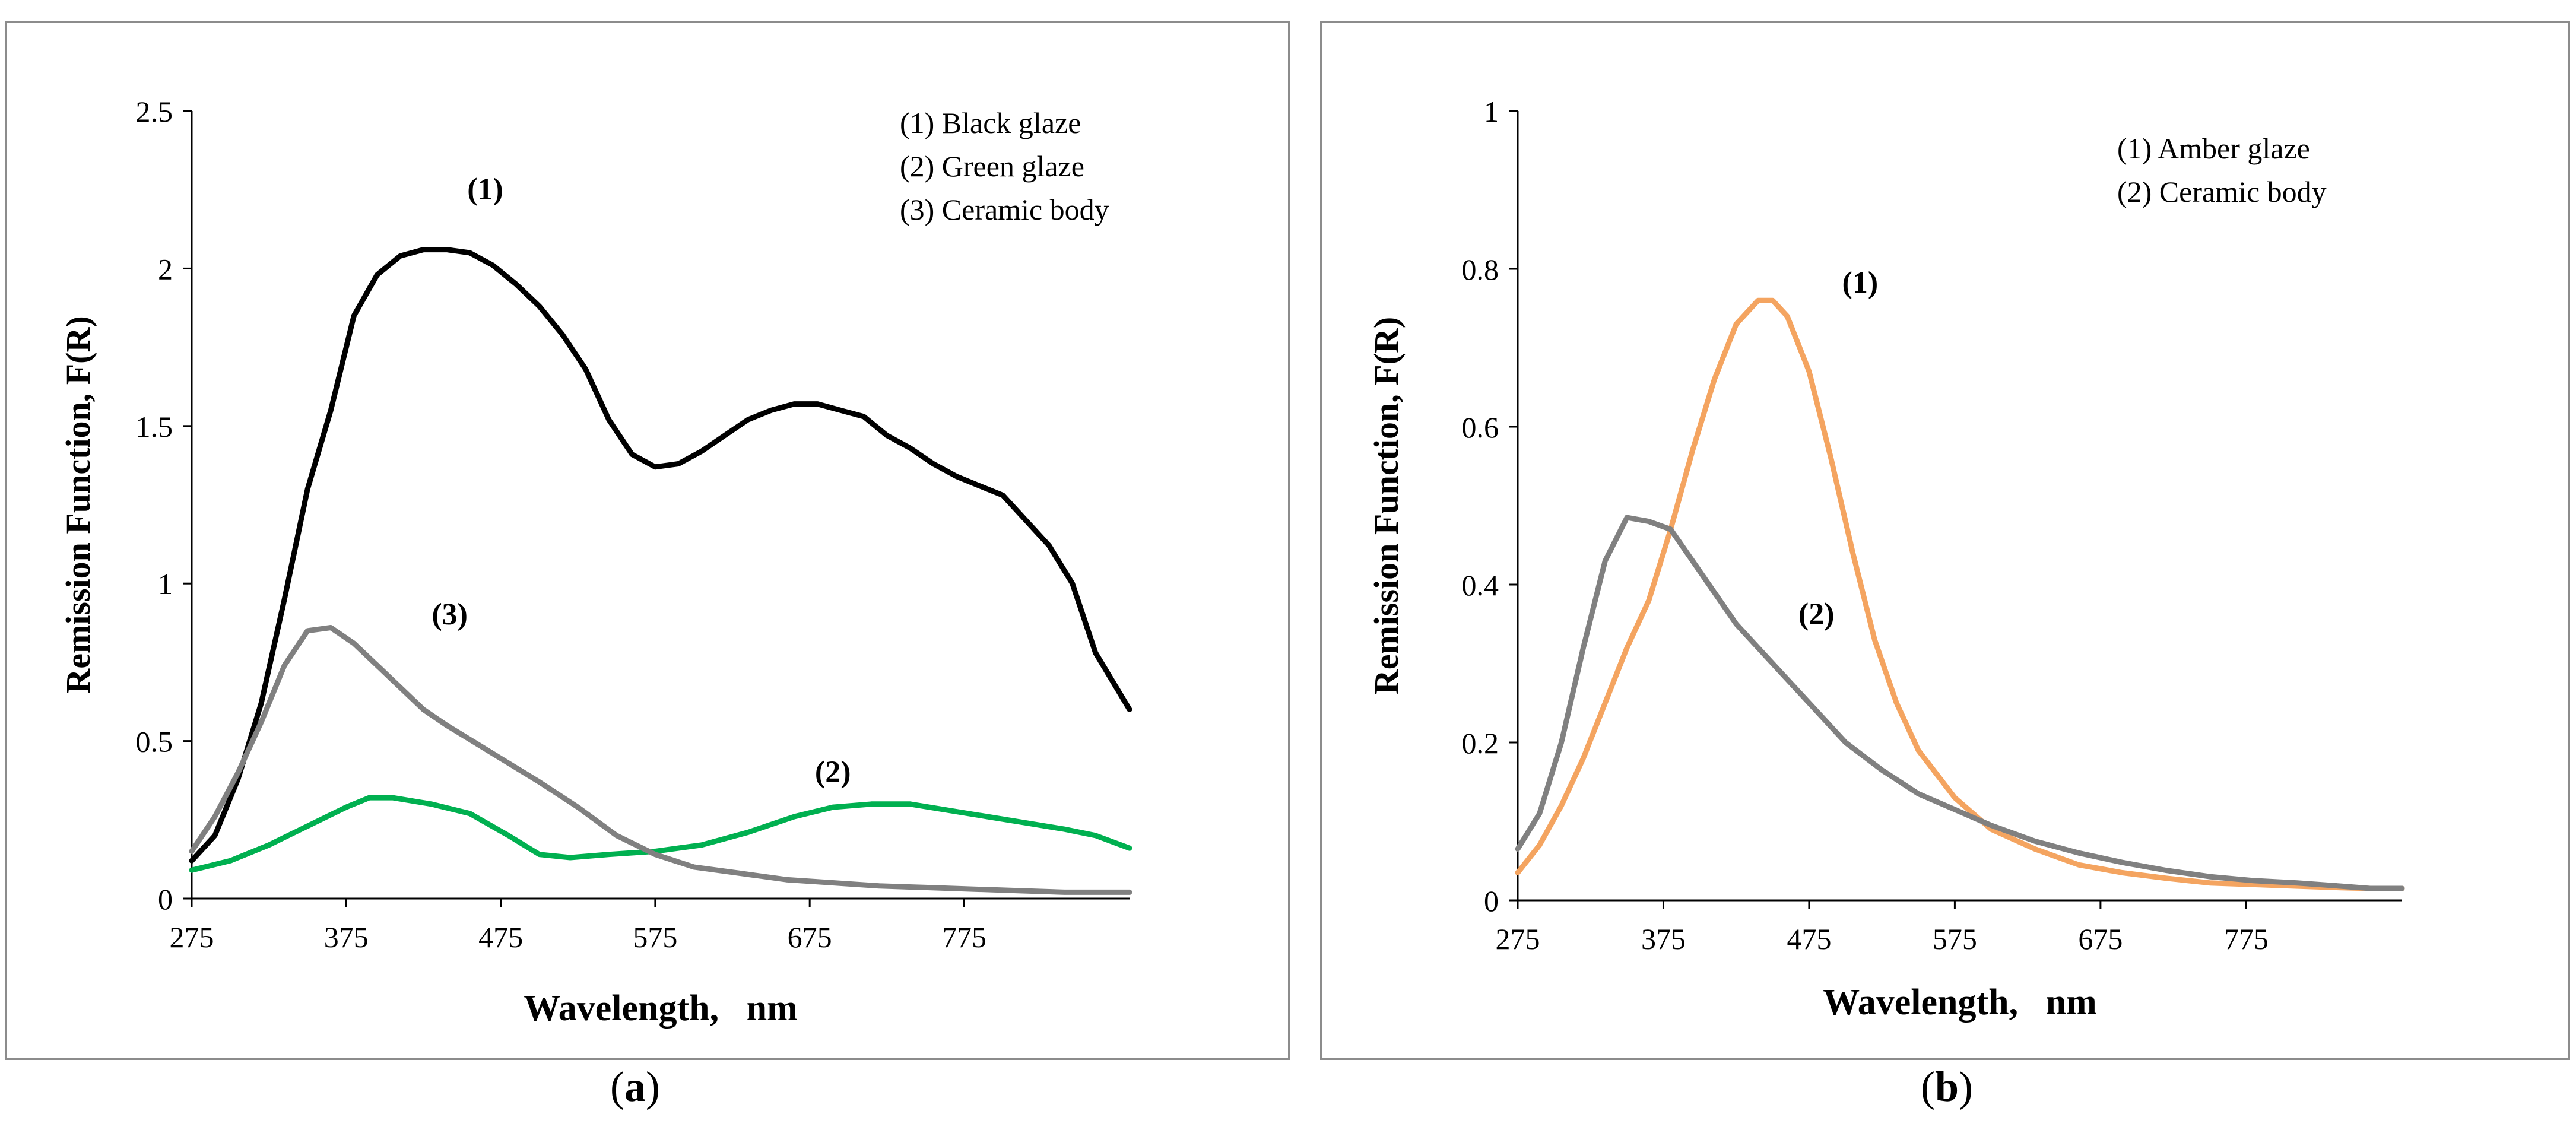  I want to click on legend-entry-2: (2) Green glaze, so click(992, 166).